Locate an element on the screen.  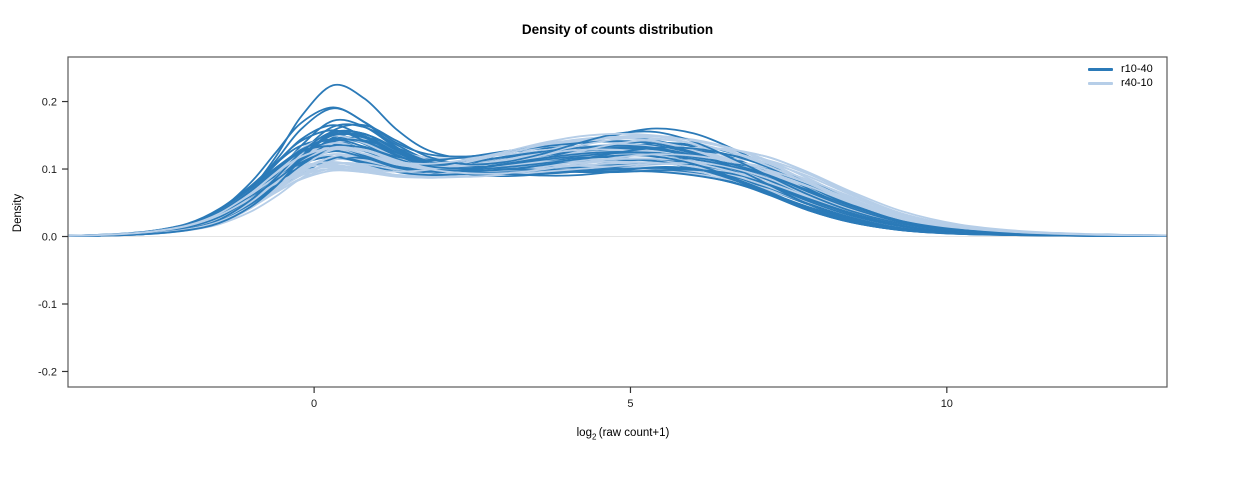
legend-line-swatch-light is located at coordinates (1100, 83).